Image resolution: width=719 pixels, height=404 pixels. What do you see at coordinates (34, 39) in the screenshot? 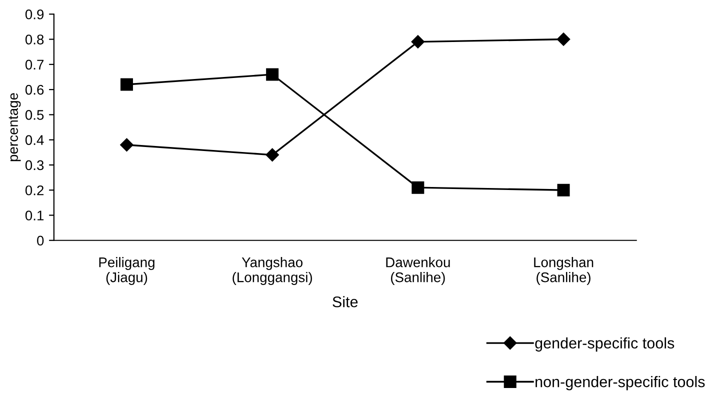
I see `y-tick-label: 0.8` at bounding box center [34, 39].